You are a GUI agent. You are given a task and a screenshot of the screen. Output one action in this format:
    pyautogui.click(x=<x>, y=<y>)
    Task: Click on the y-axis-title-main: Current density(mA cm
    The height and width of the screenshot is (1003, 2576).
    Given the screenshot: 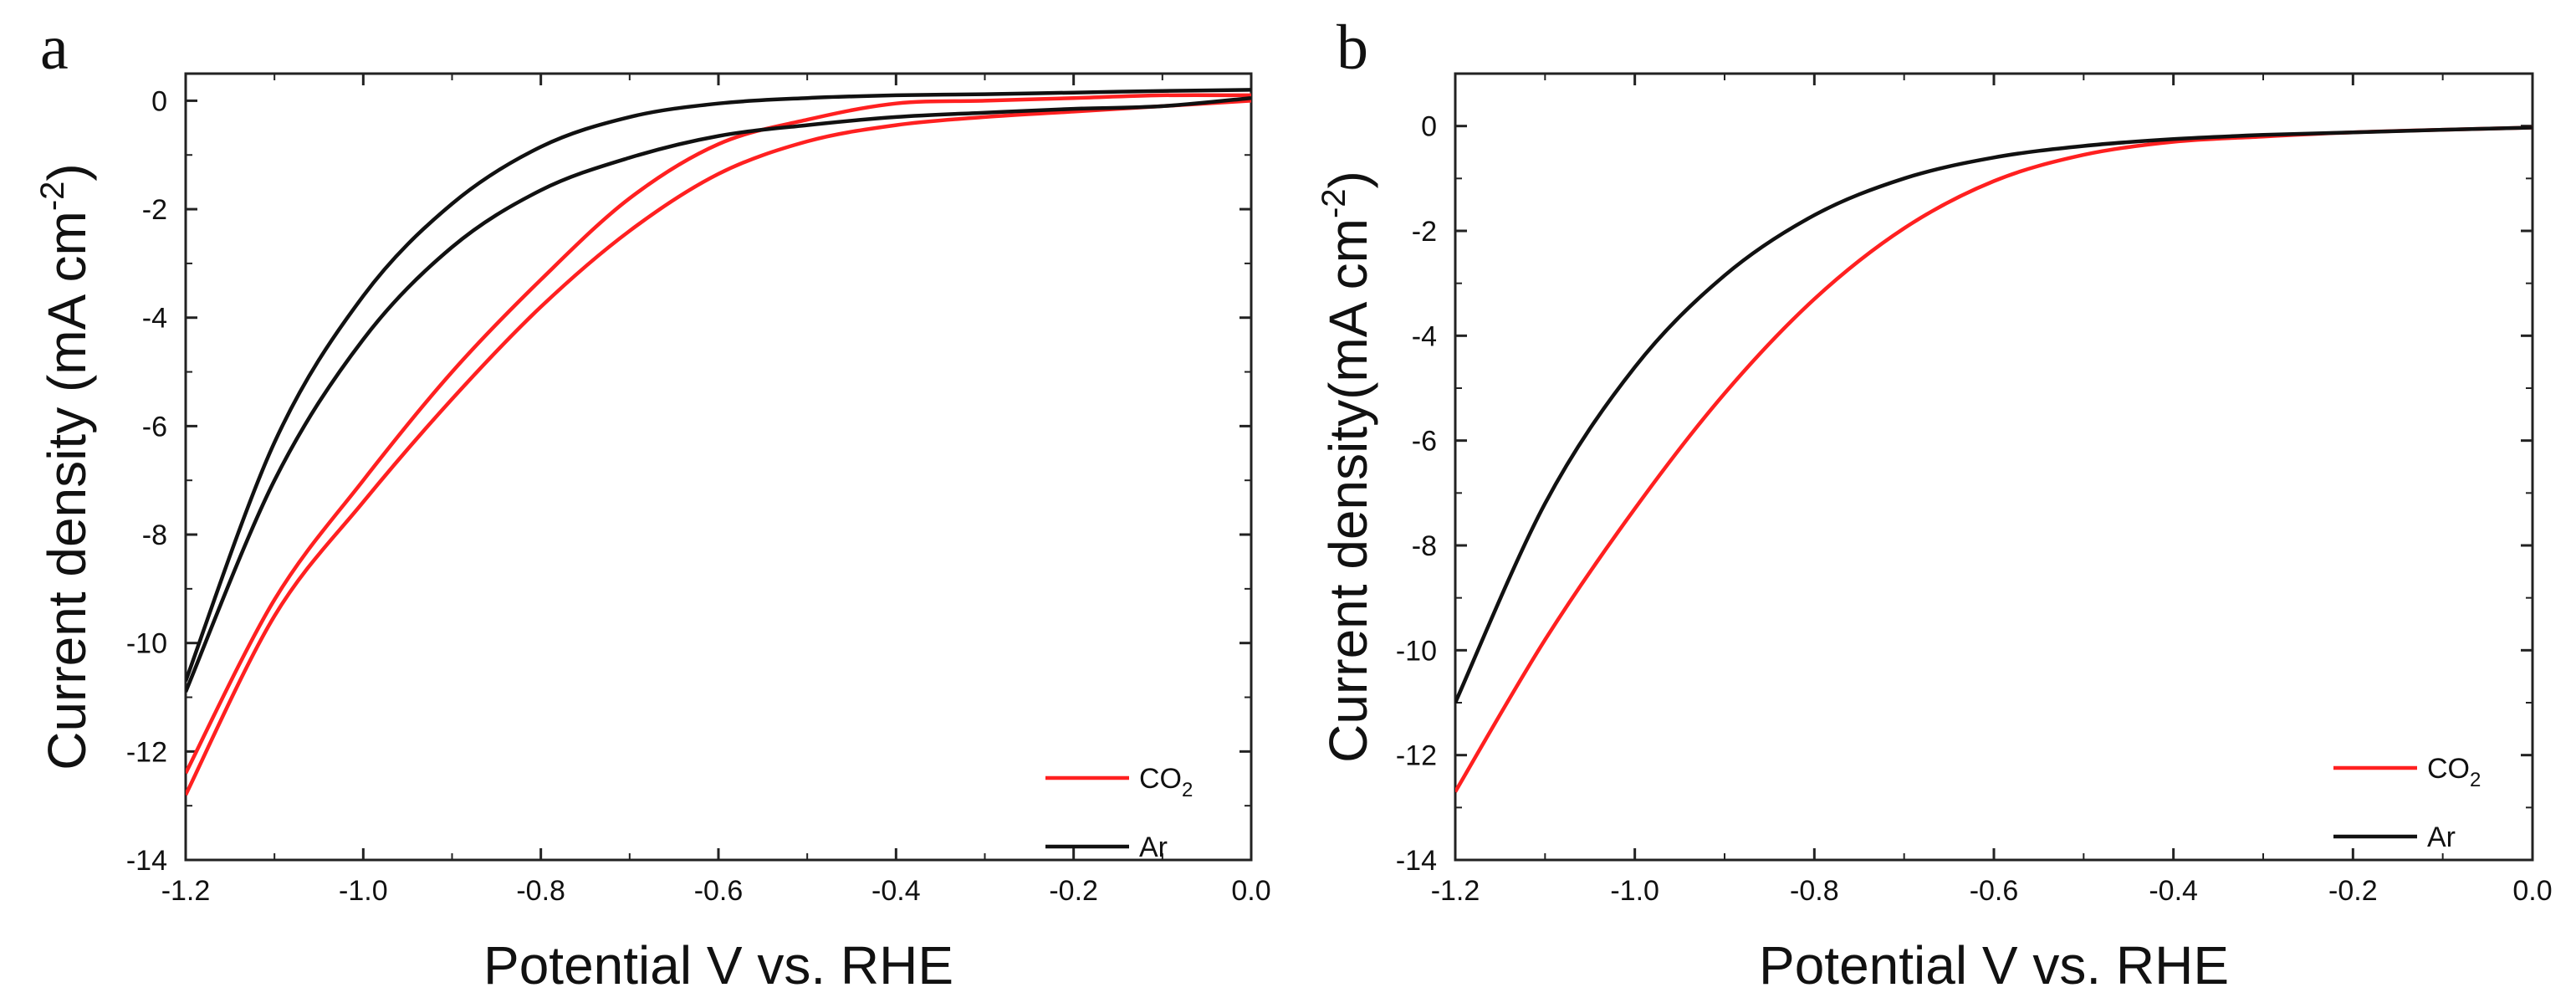 What is the action you would take?
    pyautogui.click(x=1348, y=491)
    